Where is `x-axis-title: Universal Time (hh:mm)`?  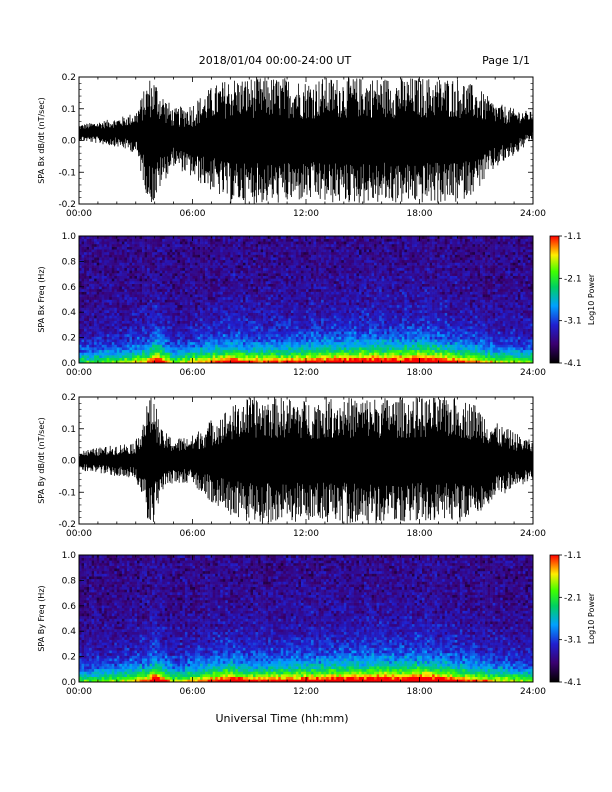
x-axis-title: Universal Time (hh:mm) is located at coordinates (282, 718).